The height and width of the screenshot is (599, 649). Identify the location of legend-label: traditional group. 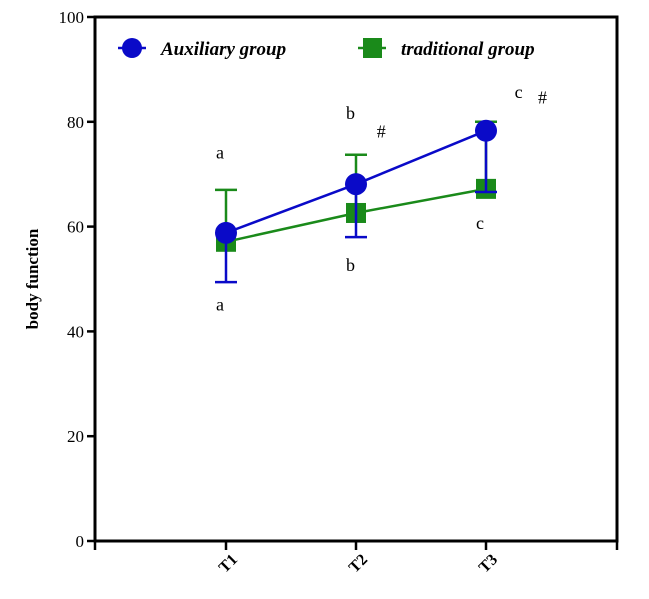
(468, 49).